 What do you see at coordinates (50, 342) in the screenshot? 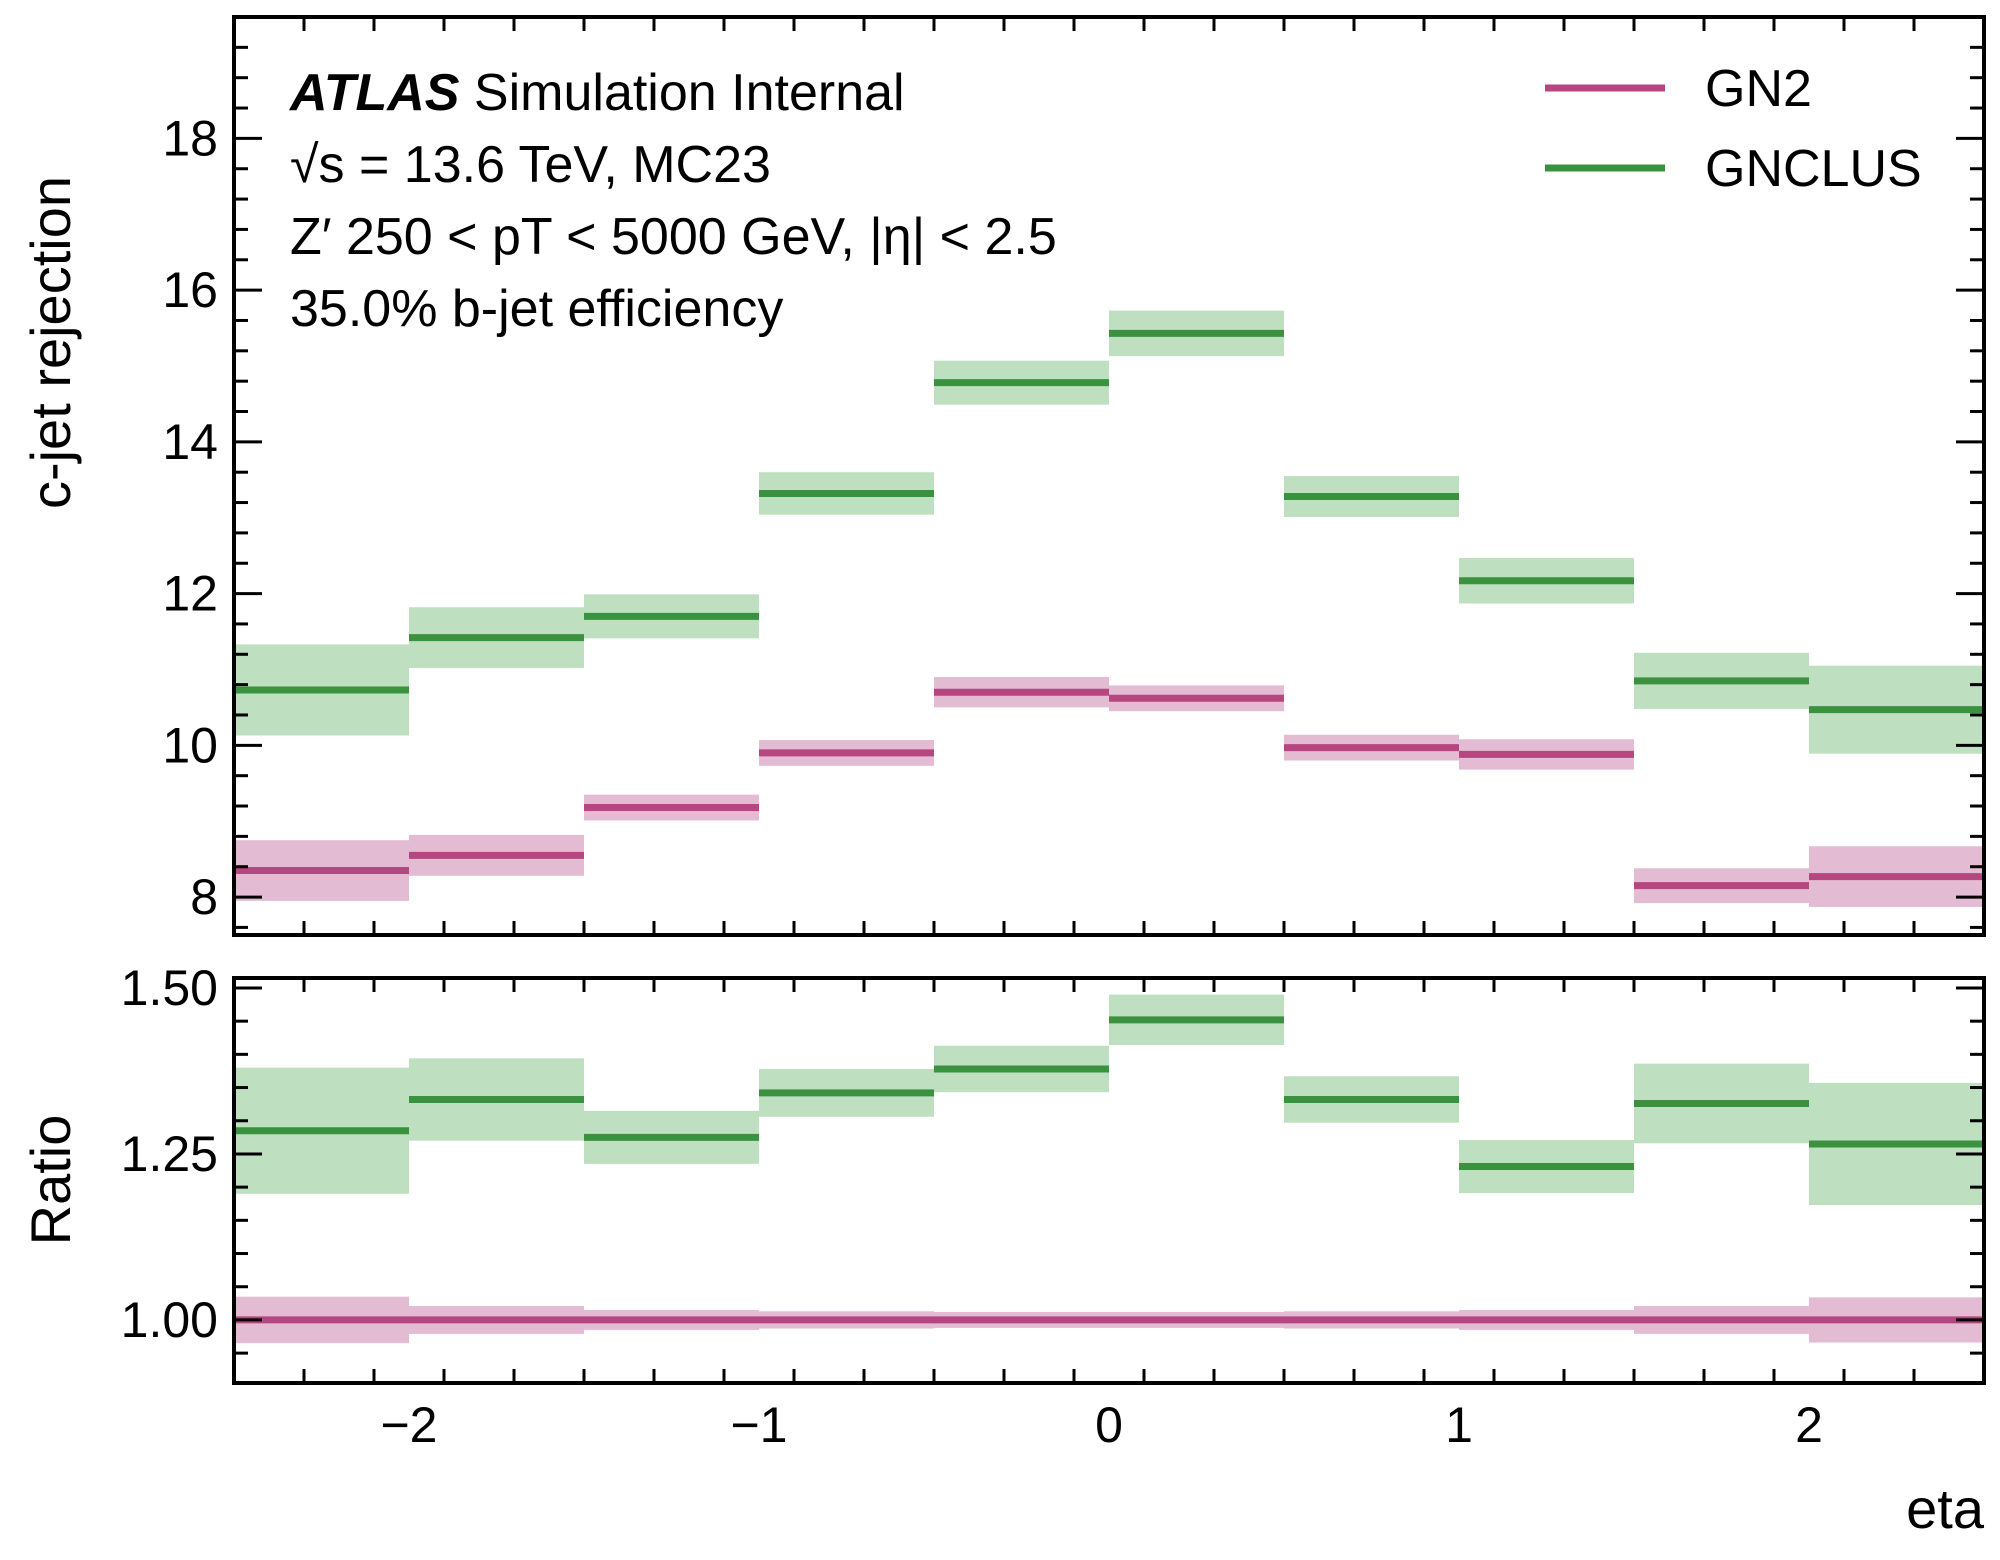
I see `main-ylabel: c-jet rejection` at bounding box center [50, 342].